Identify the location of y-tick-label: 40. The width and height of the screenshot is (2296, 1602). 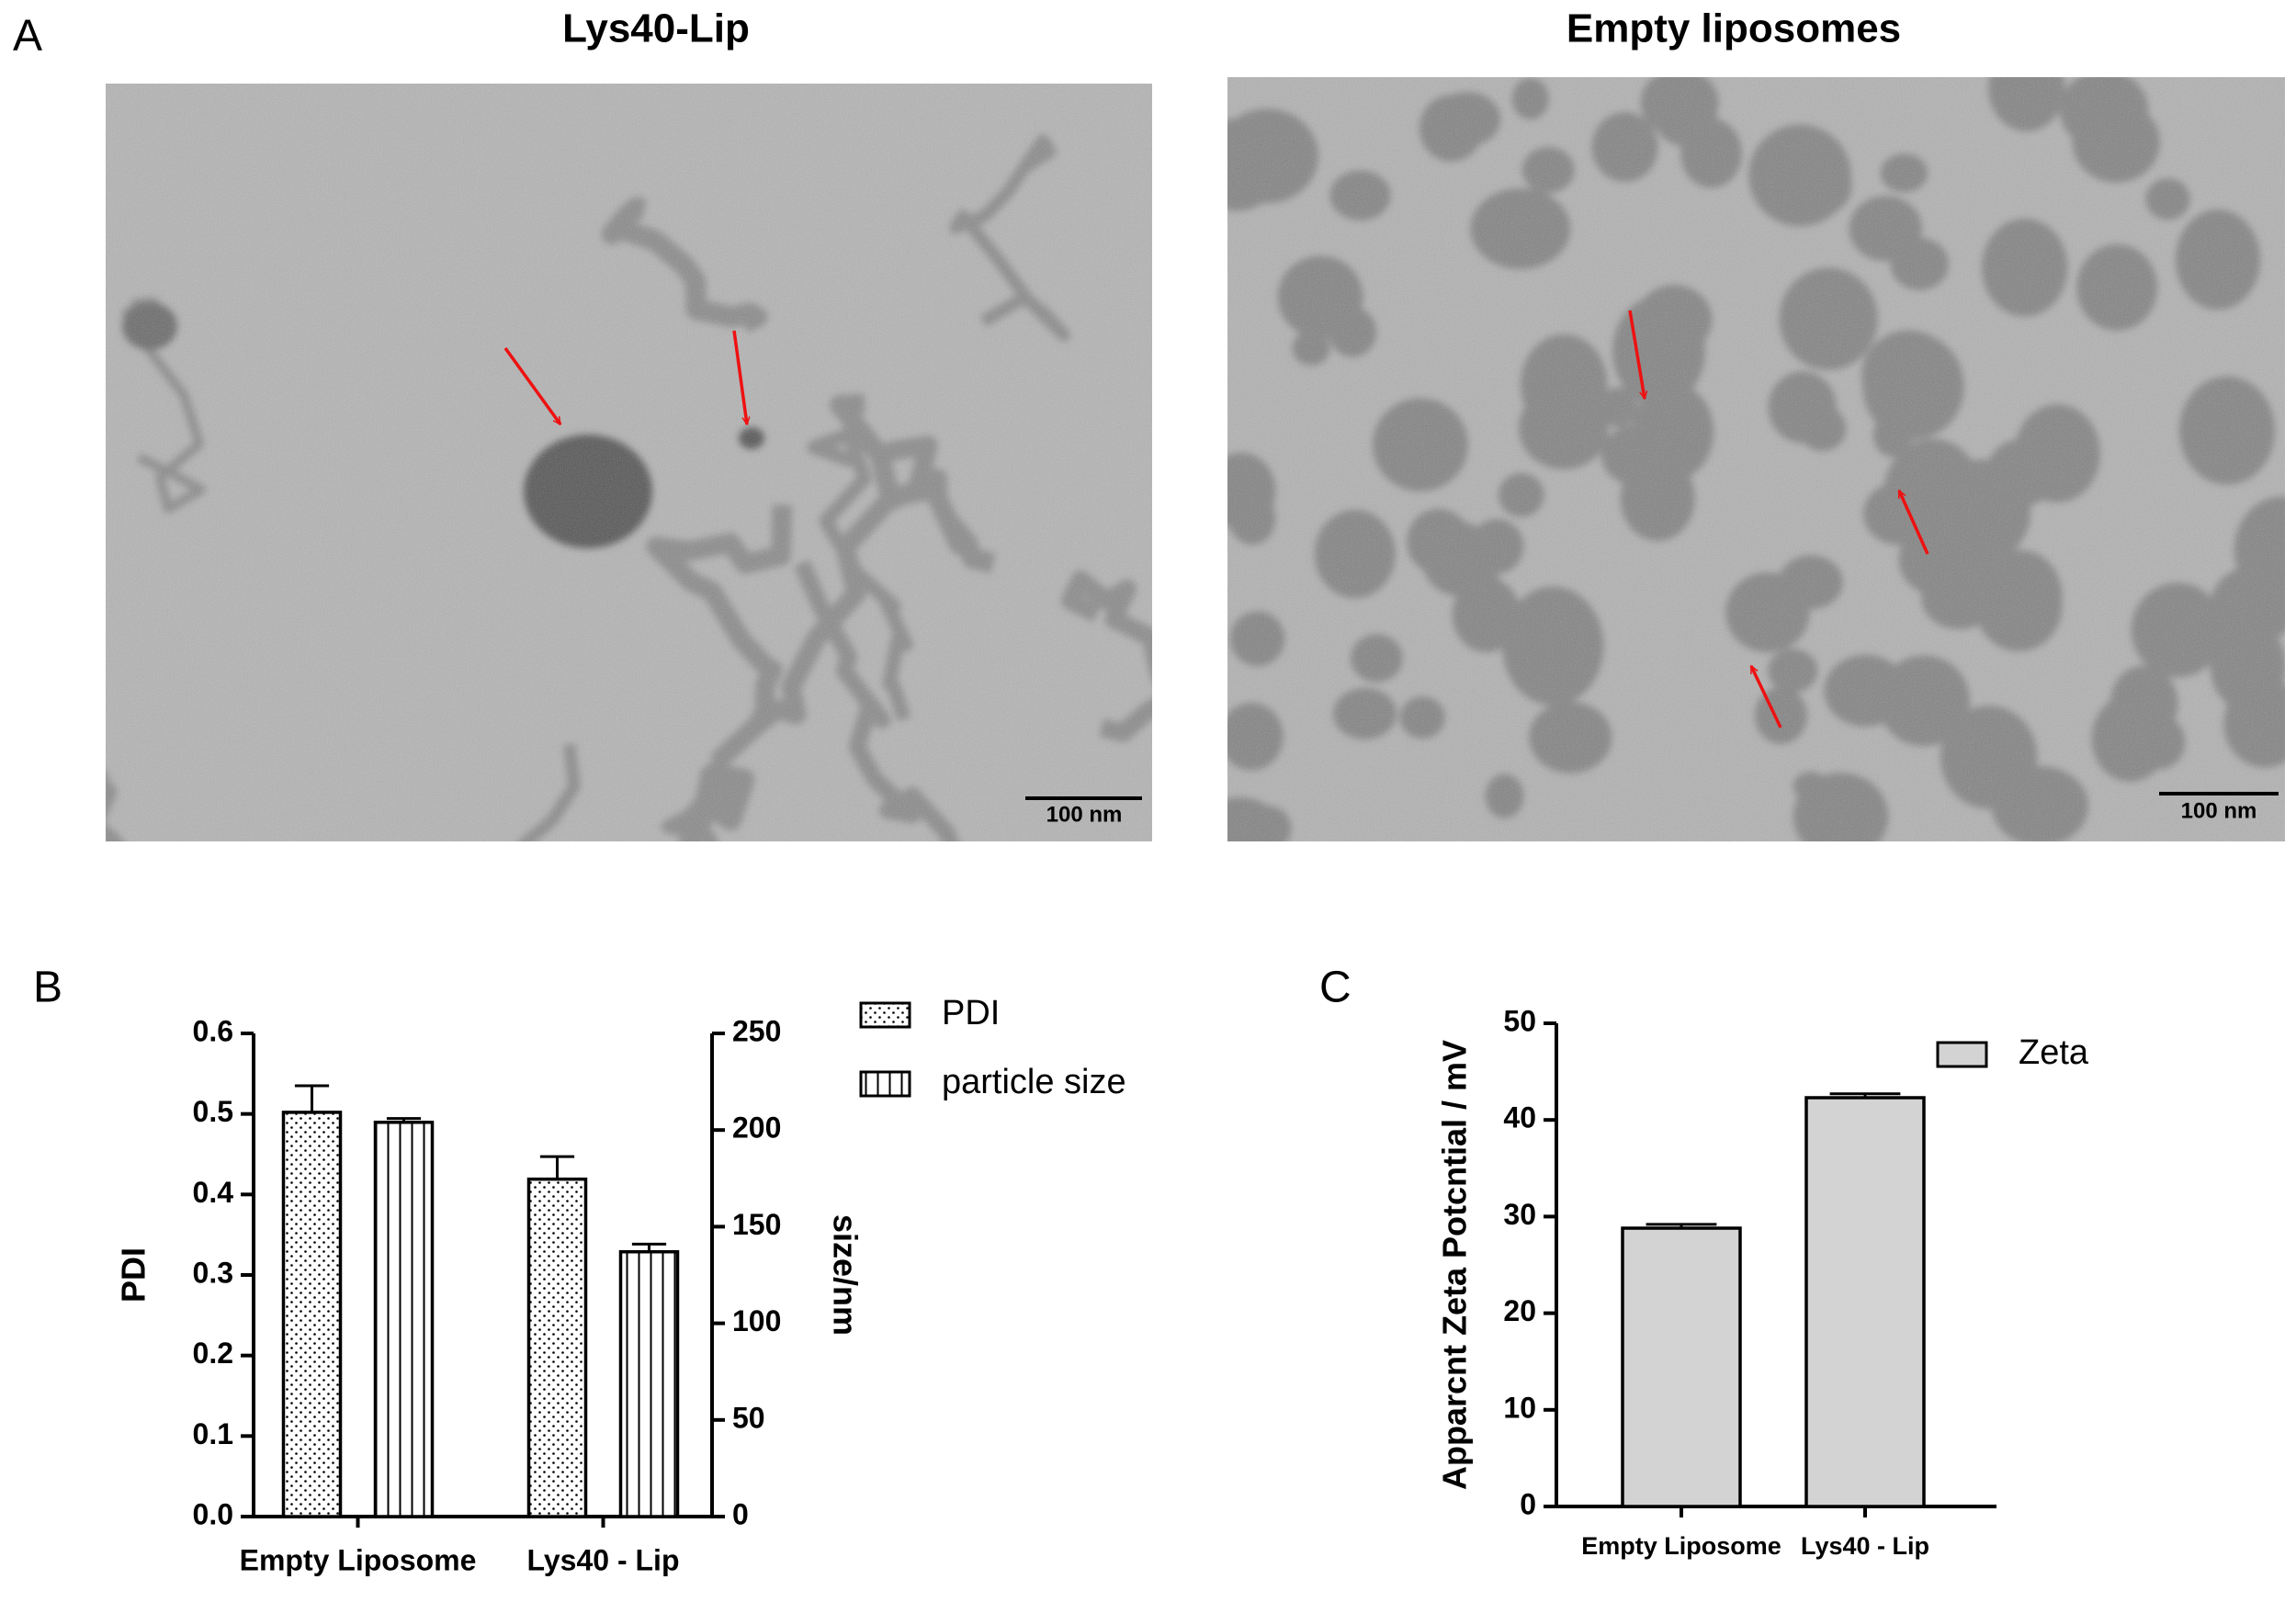
(1519, 1117).